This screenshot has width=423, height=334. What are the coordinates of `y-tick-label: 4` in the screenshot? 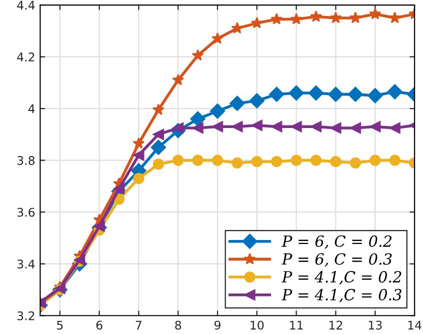 It's located at (31, 109).